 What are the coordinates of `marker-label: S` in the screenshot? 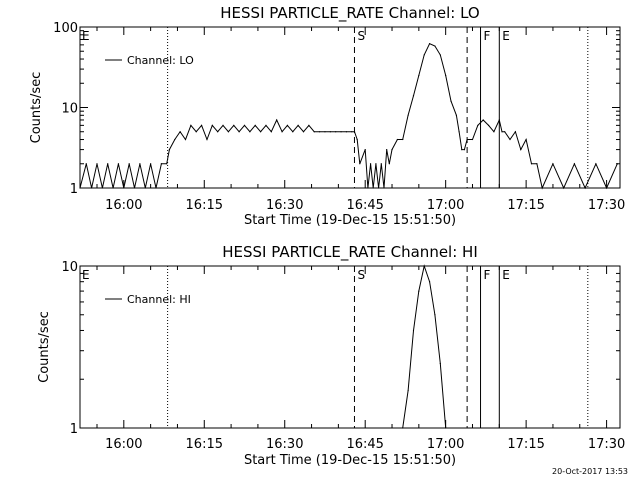 It's located at (361, 275).